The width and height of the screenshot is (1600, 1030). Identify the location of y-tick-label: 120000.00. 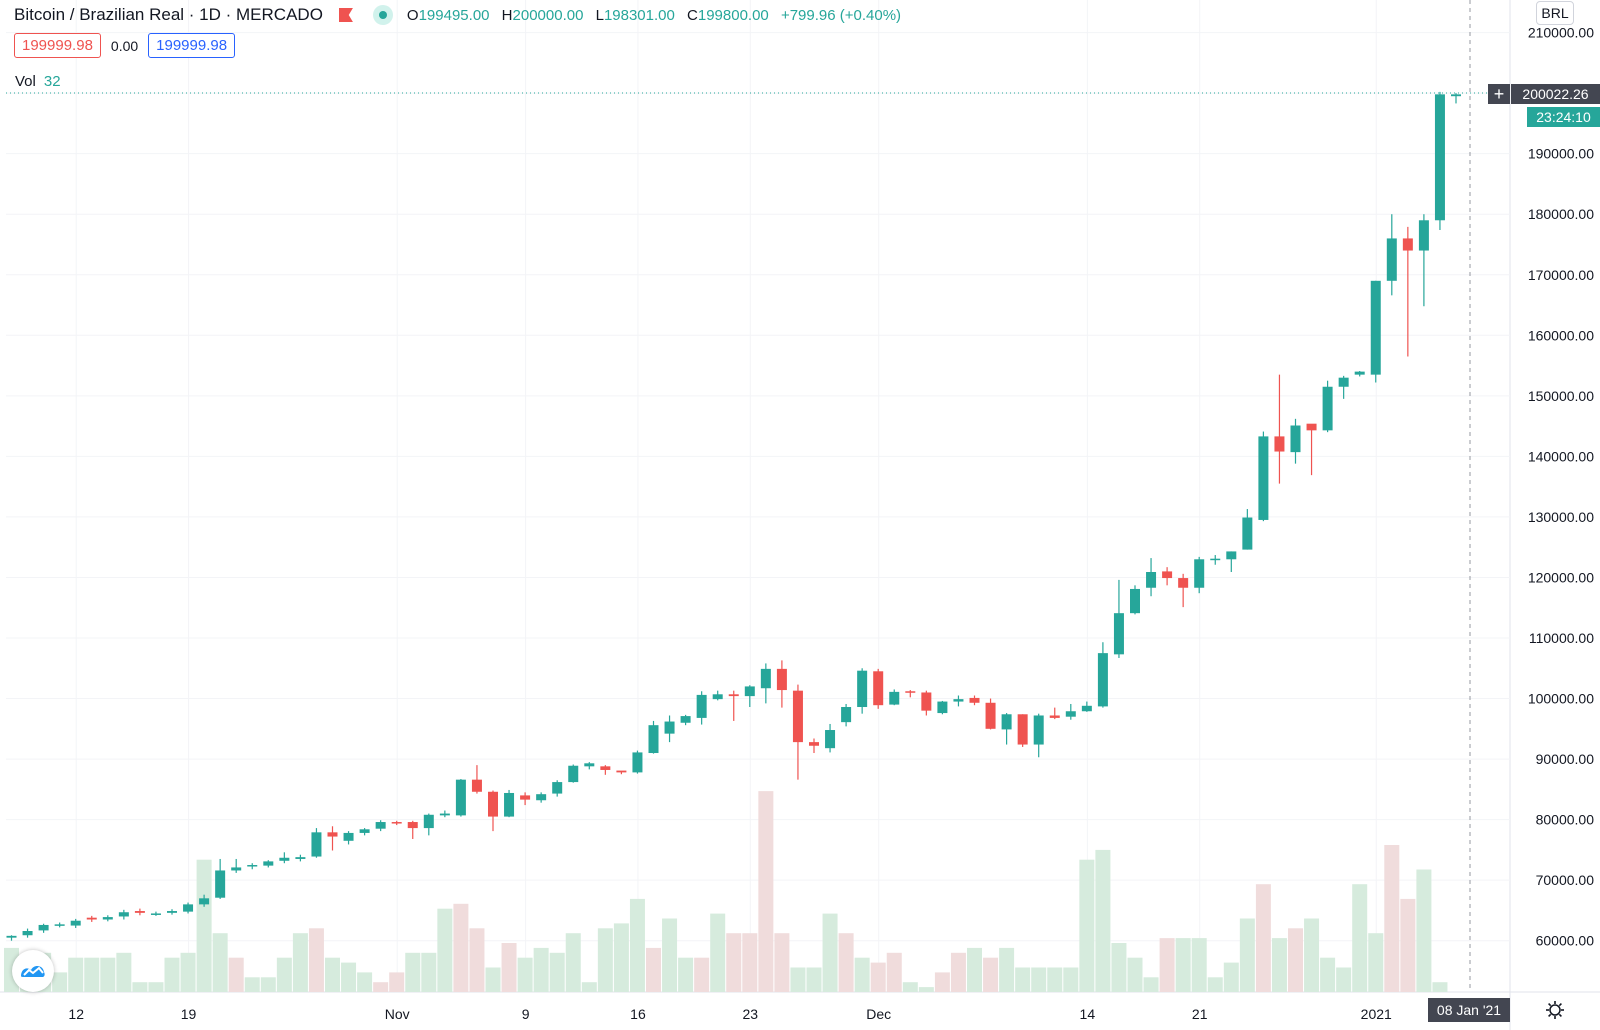
(1561, 577).